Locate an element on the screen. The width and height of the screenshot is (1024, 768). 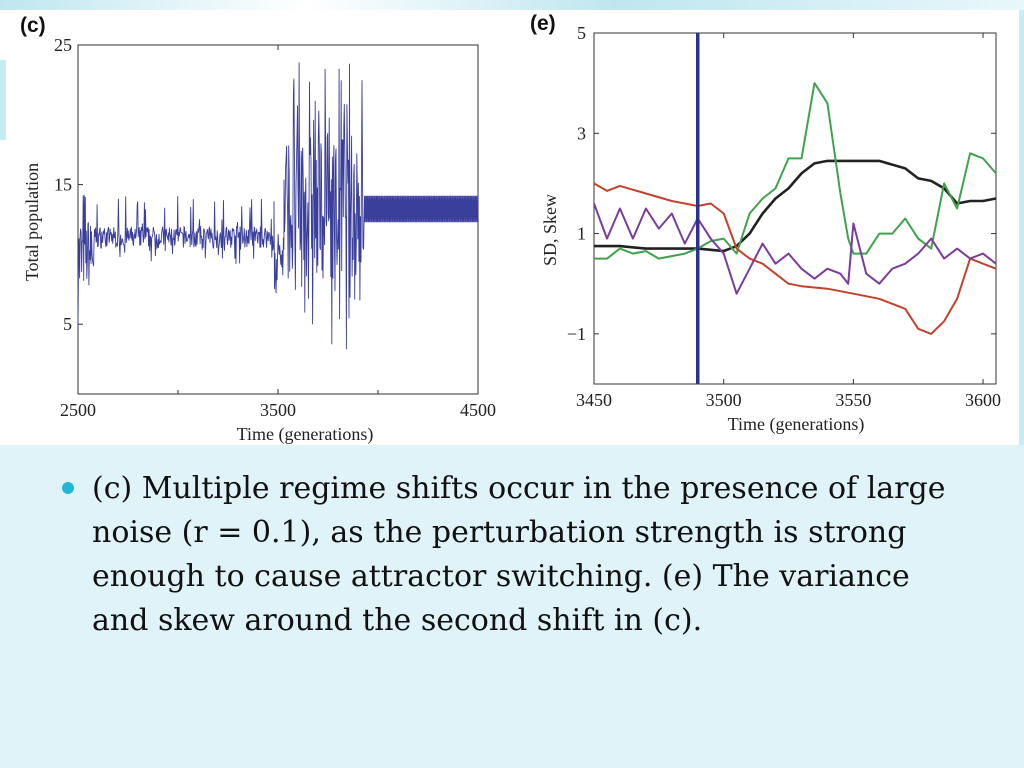
bullet-icon is located at coordinates (68, 488).